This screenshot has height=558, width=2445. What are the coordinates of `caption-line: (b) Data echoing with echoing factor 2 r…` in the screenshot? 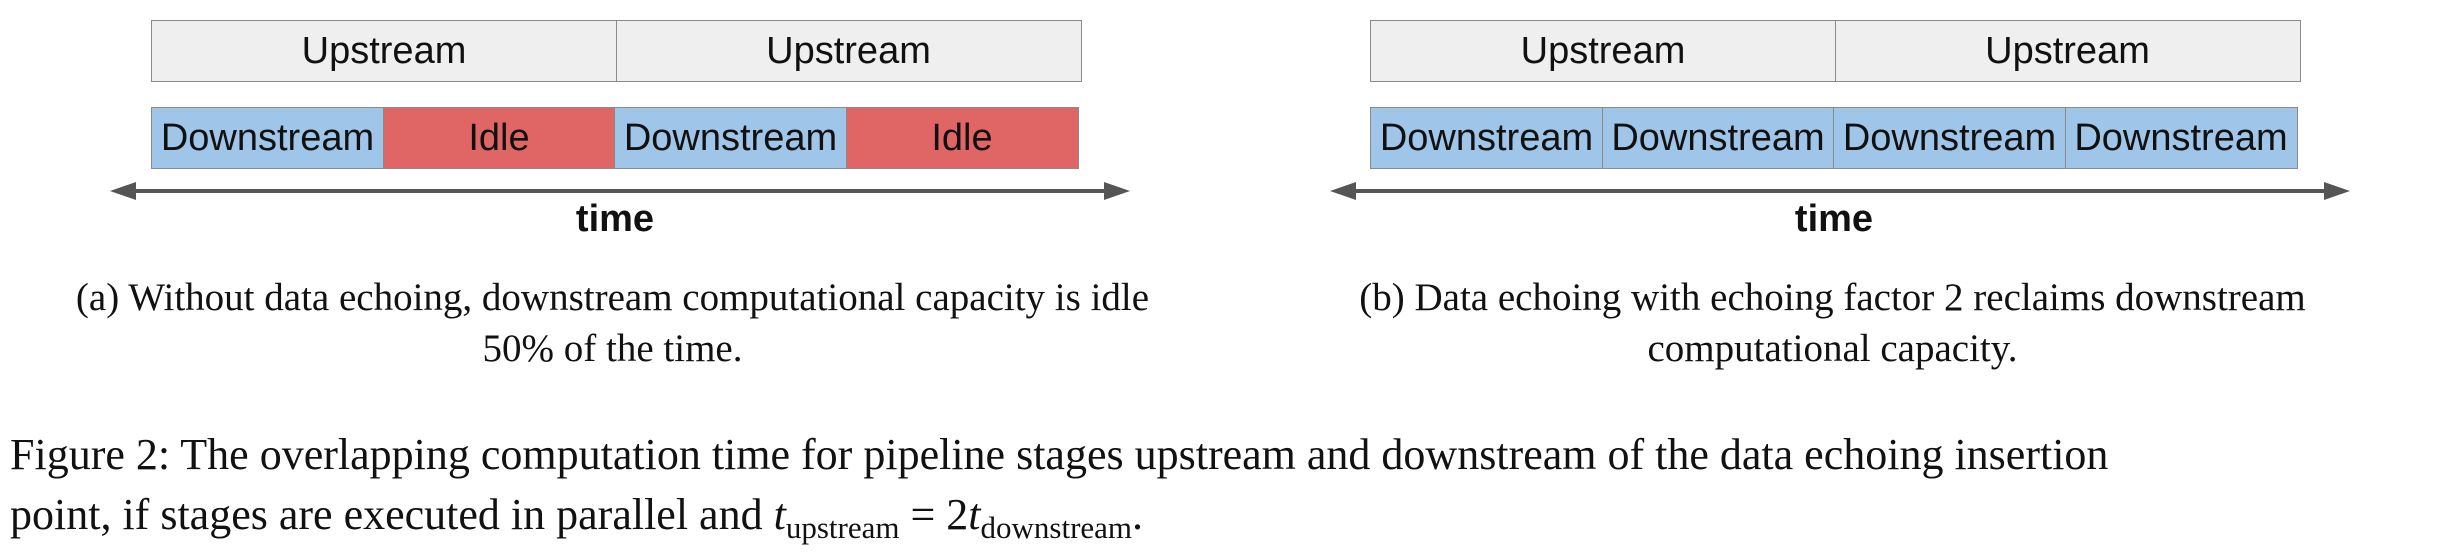 It's located at (1832, 297).